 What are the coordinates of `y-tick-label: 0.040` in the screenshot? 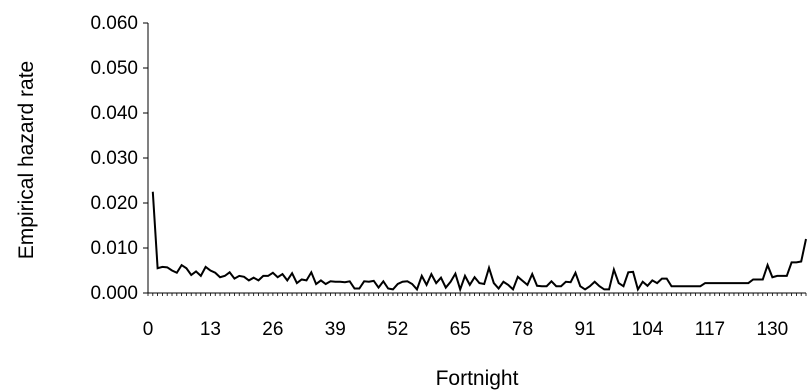 It's located at (114, 113).